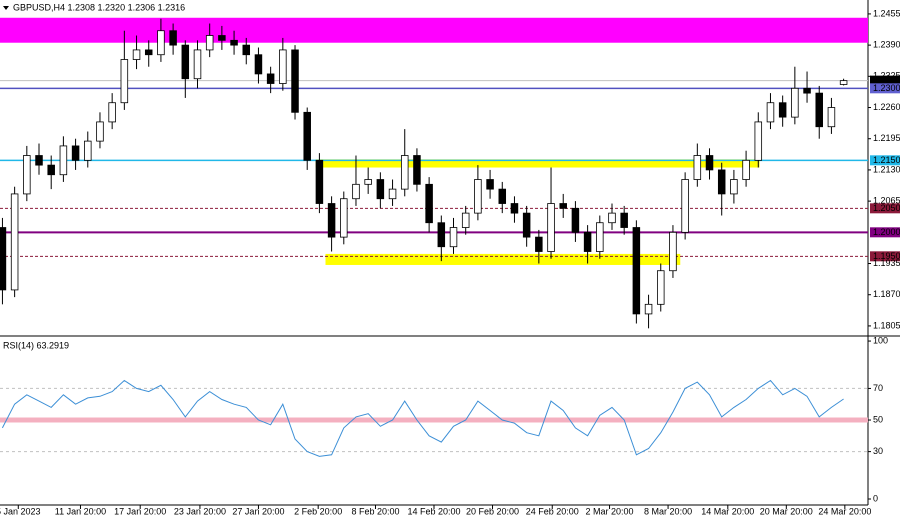 This screenshot has height=517, width=900. Describe the element at coordinates (878, 388) in the screenshot. I see `y-tick-label: 70` at that location.